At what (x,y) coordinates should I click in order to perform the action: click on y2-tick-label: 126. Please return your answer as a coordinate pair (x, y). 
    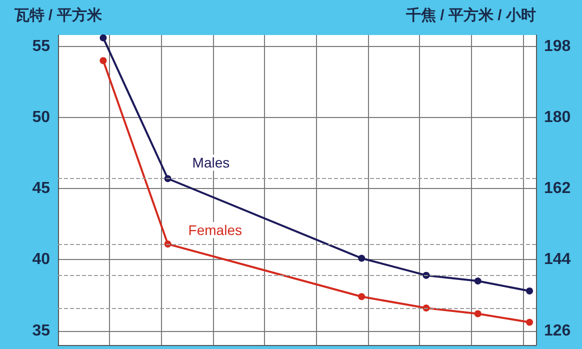
    Looking at the image, I should click on (557, 331).